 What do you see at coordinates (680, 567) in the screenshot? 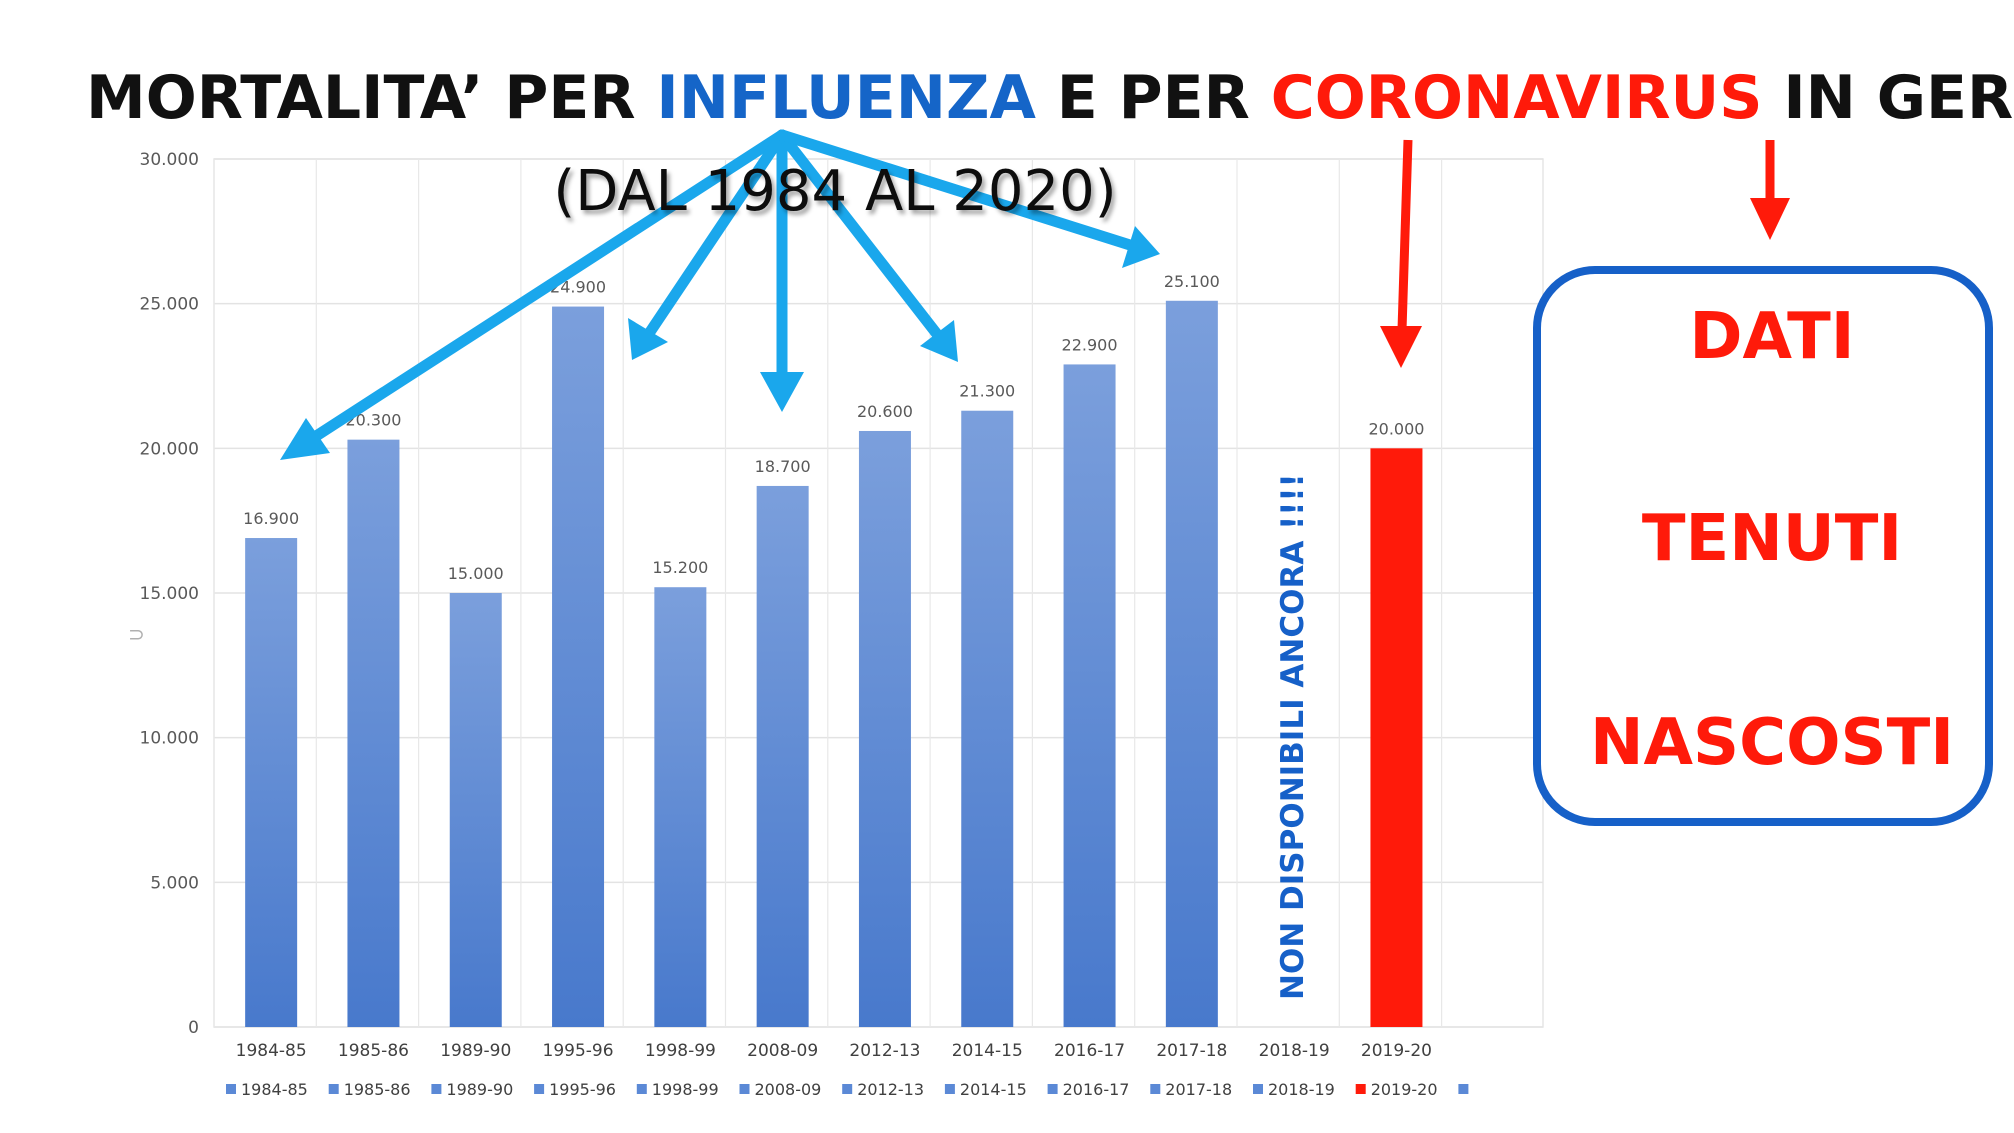
I see `data-label-1998-99: 15.200` at bounding box center [680, 567].